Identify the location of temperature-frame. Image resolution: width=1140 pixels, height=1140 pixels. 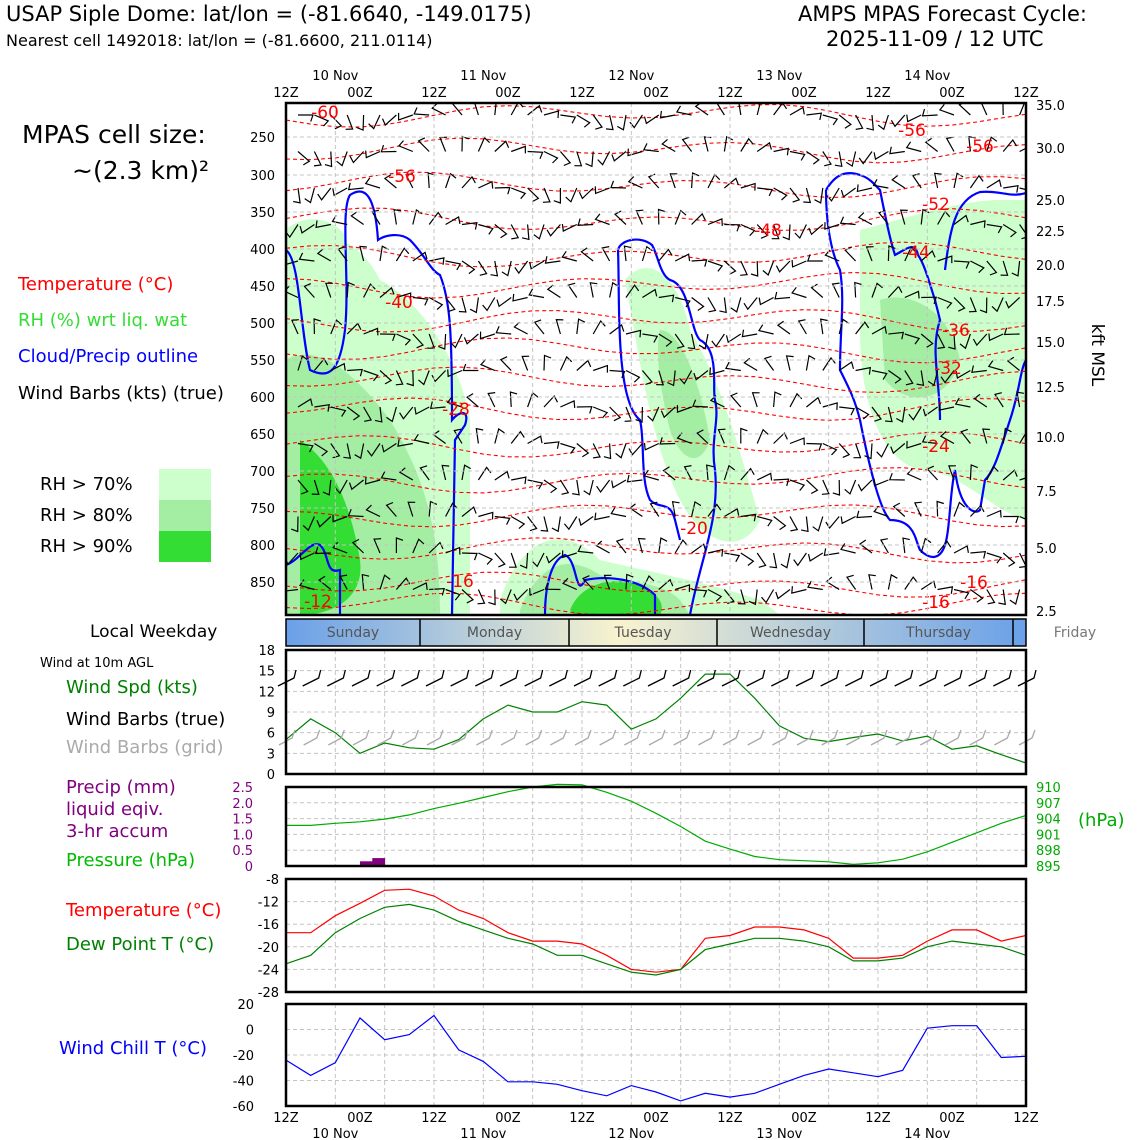
(656, 935).